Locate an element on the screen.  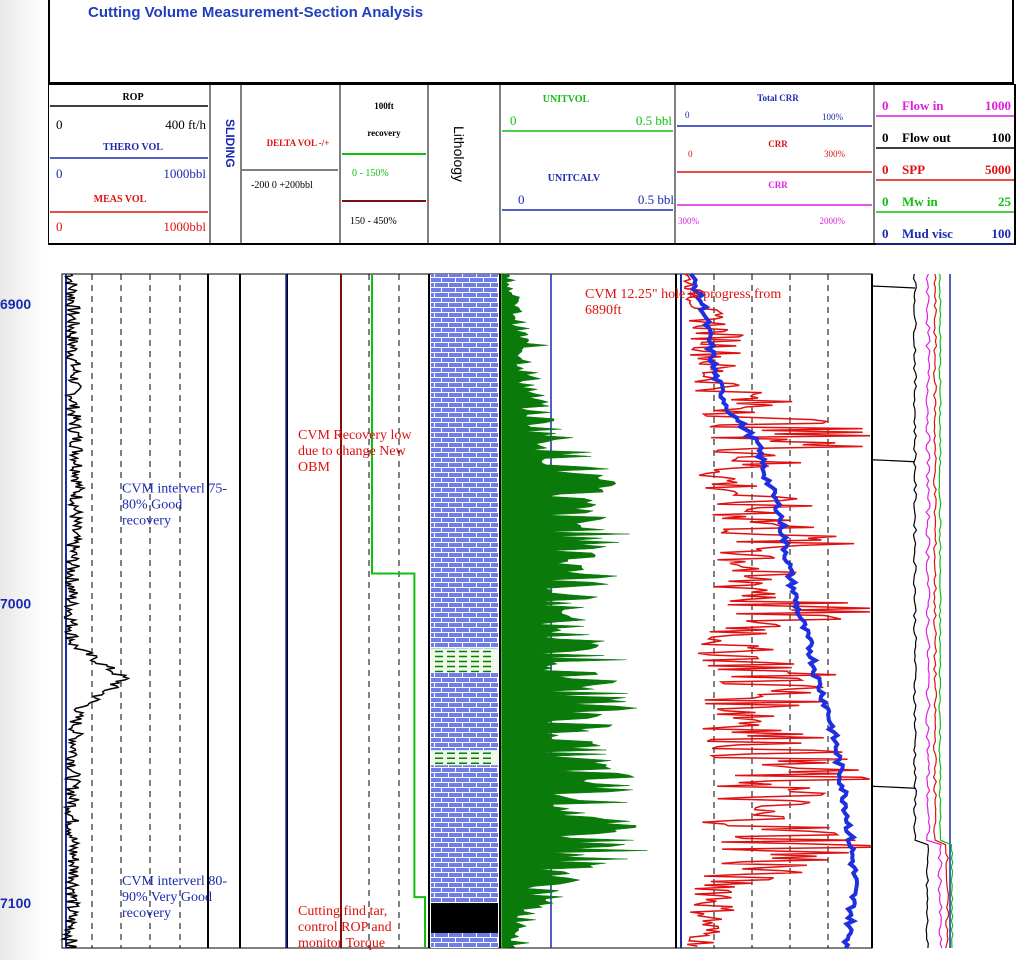
unitcalv-label: UNITCALV is located at coordinates (574, 178).